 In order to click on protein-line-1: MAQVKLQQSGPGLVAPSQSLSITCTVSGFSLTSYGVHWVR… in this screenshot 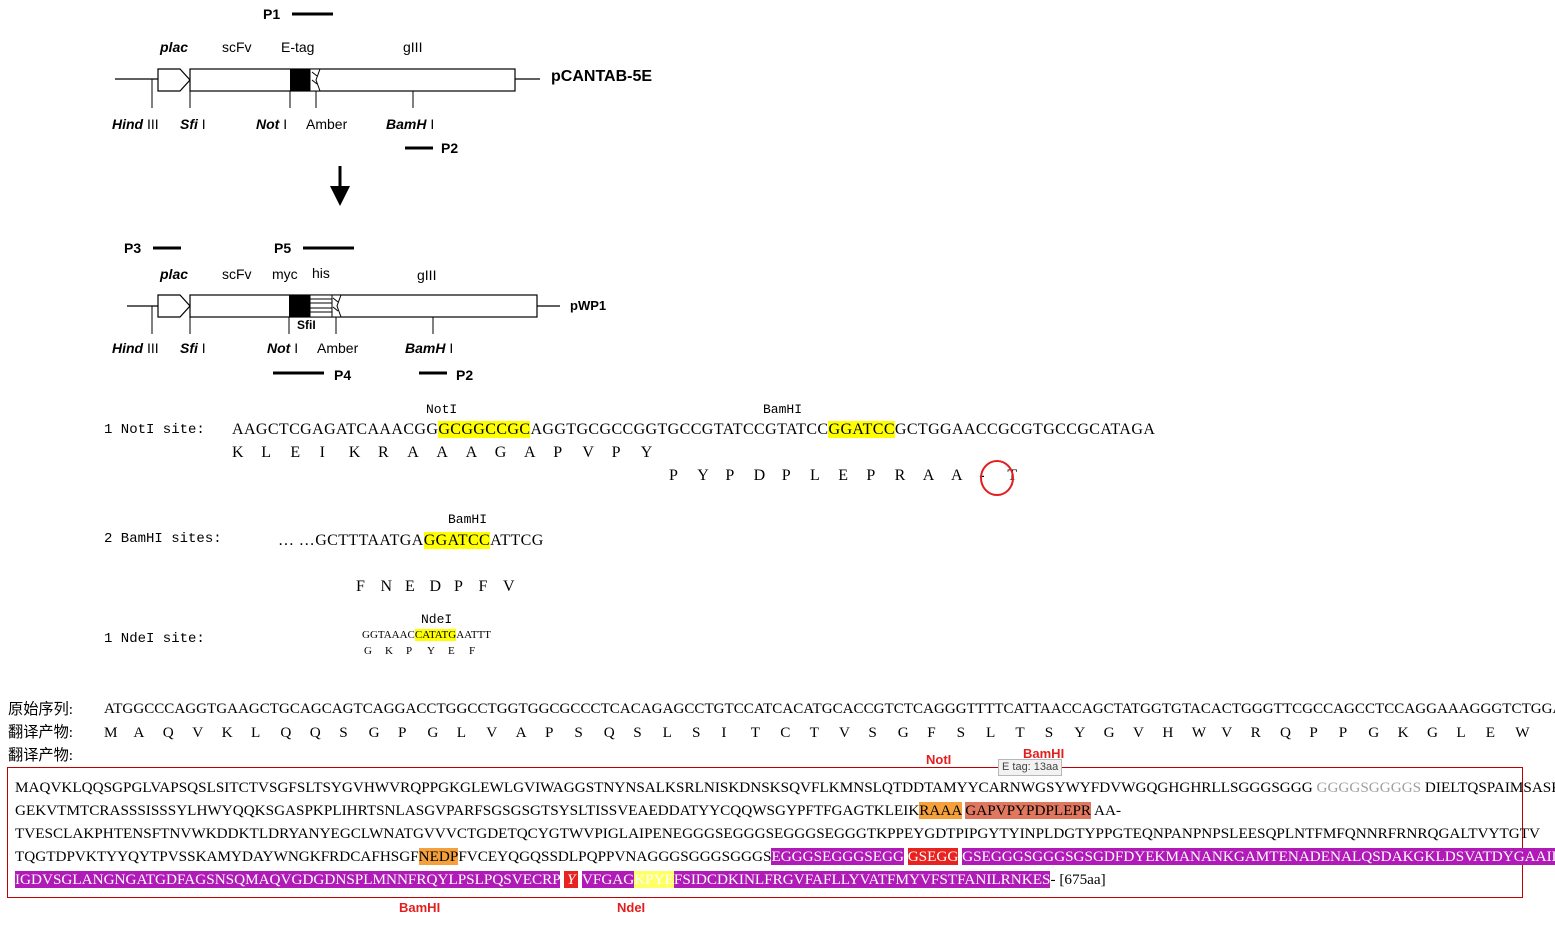, I will do `click(785, 787)`.